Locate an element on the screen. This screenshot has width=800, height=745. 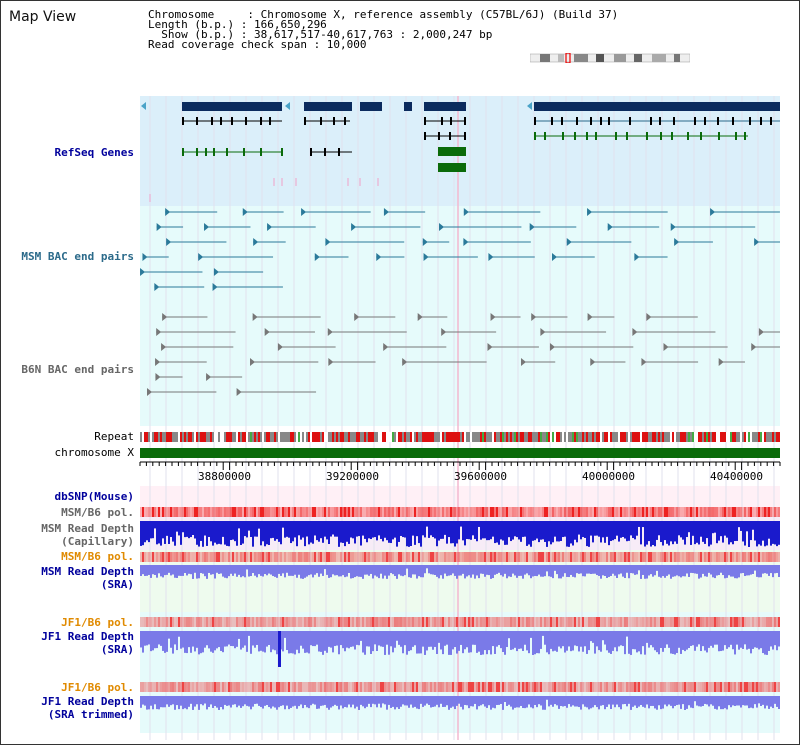
dbsnp-label: dbSNP(Mouse) is located at coordinates (94, 496).